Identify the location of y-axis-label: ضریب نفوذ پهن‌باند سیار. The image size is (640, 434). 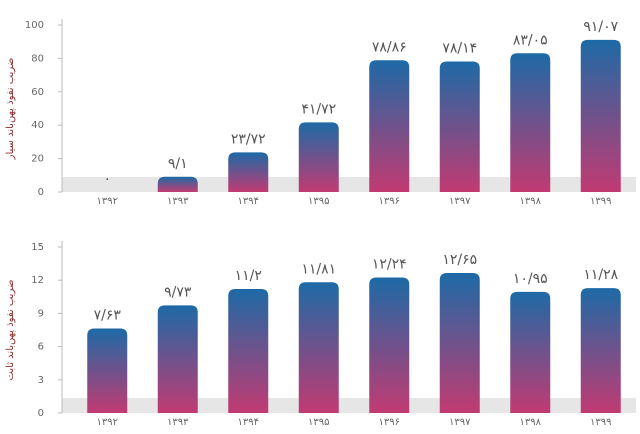
(10, 109).